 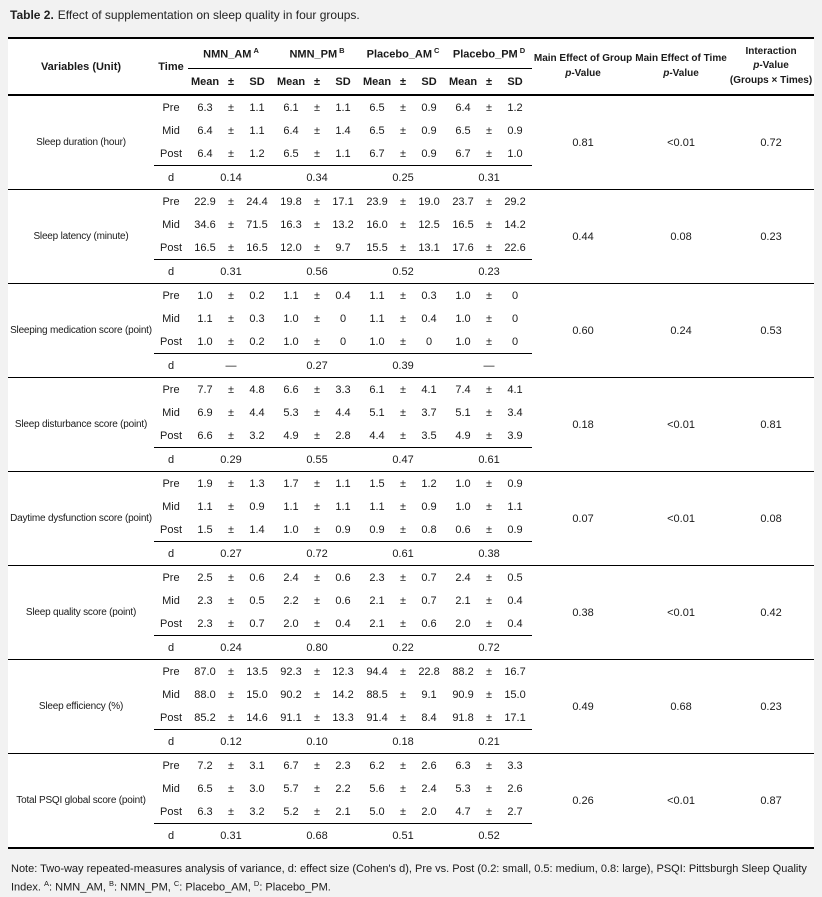 I want to click on mean-value: 6.5, so click(x=291, y=153).